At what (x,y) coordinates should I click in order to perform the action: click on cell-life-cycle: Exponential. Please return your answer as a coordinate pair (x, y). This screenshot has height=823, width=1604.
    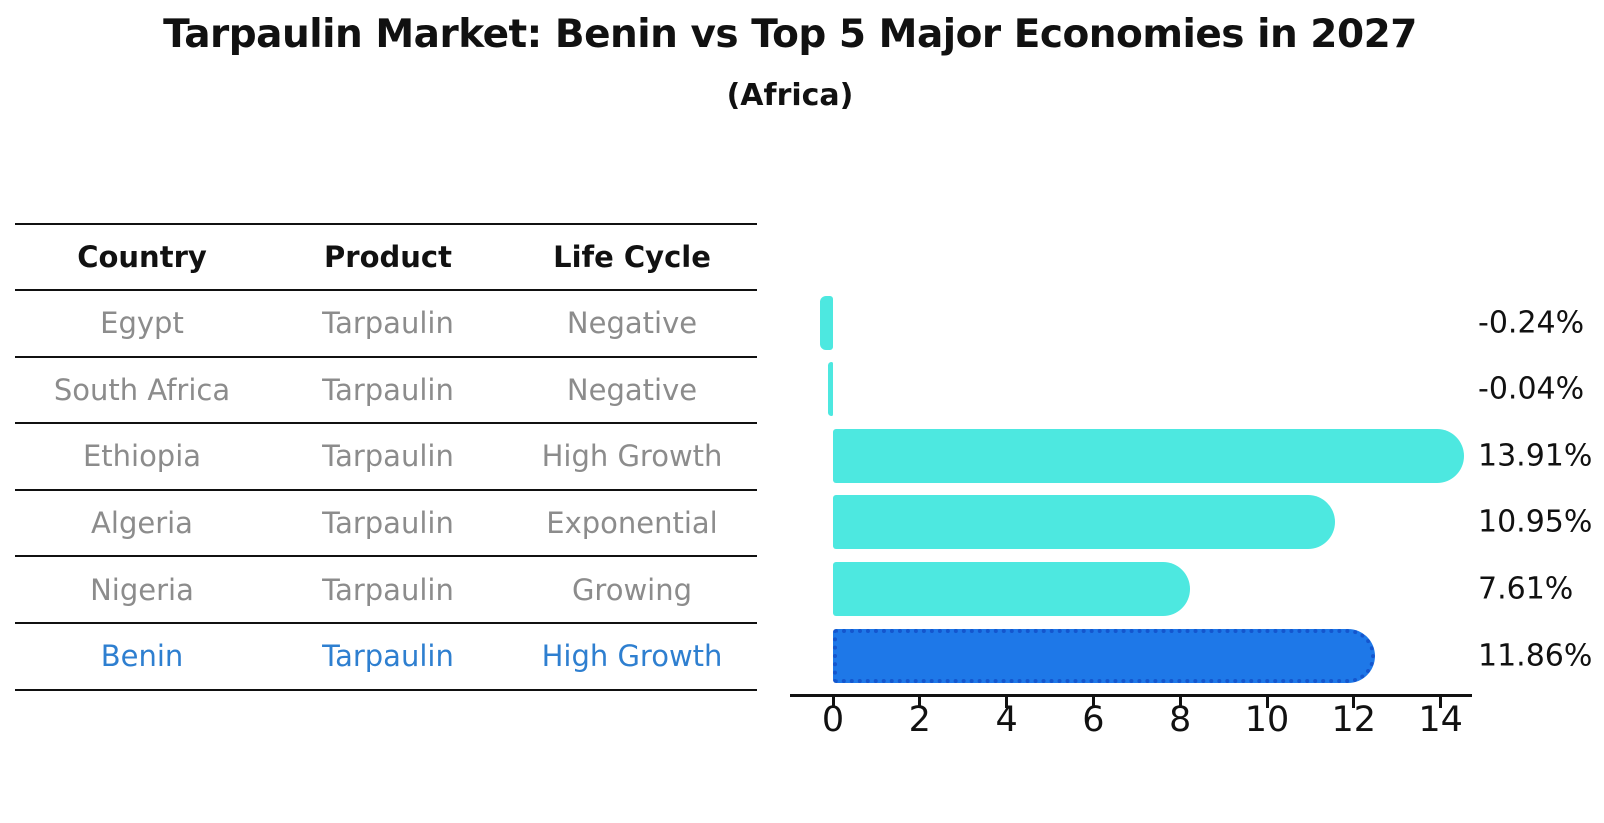
    Looking at the image, I should click on (632, 523).